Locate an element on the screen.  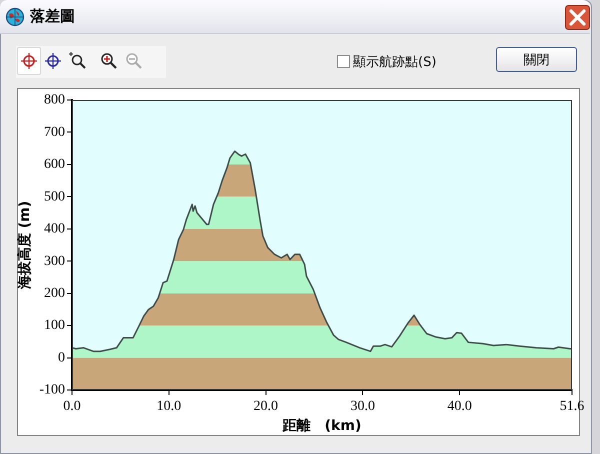
x-tick-label: 10.0 is located at coordinates (169, 406).